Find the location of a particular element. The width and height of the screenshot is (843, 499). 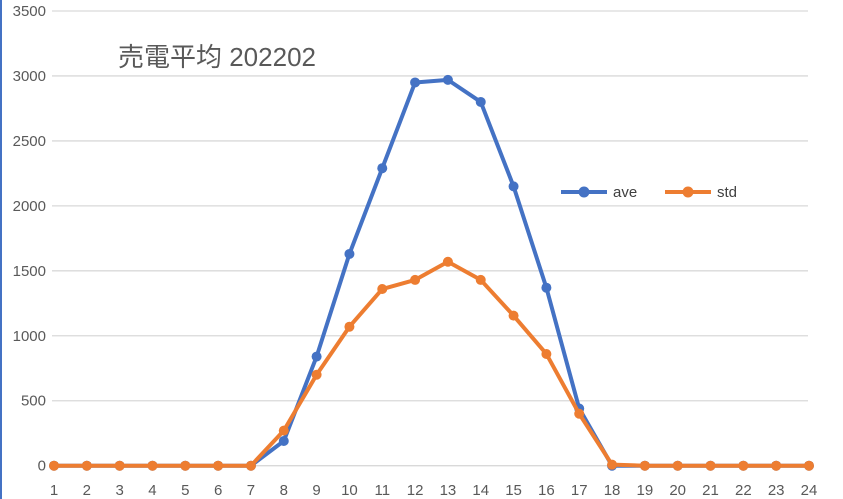

x-tick-label: 4 is located at coordinates (152, 490).